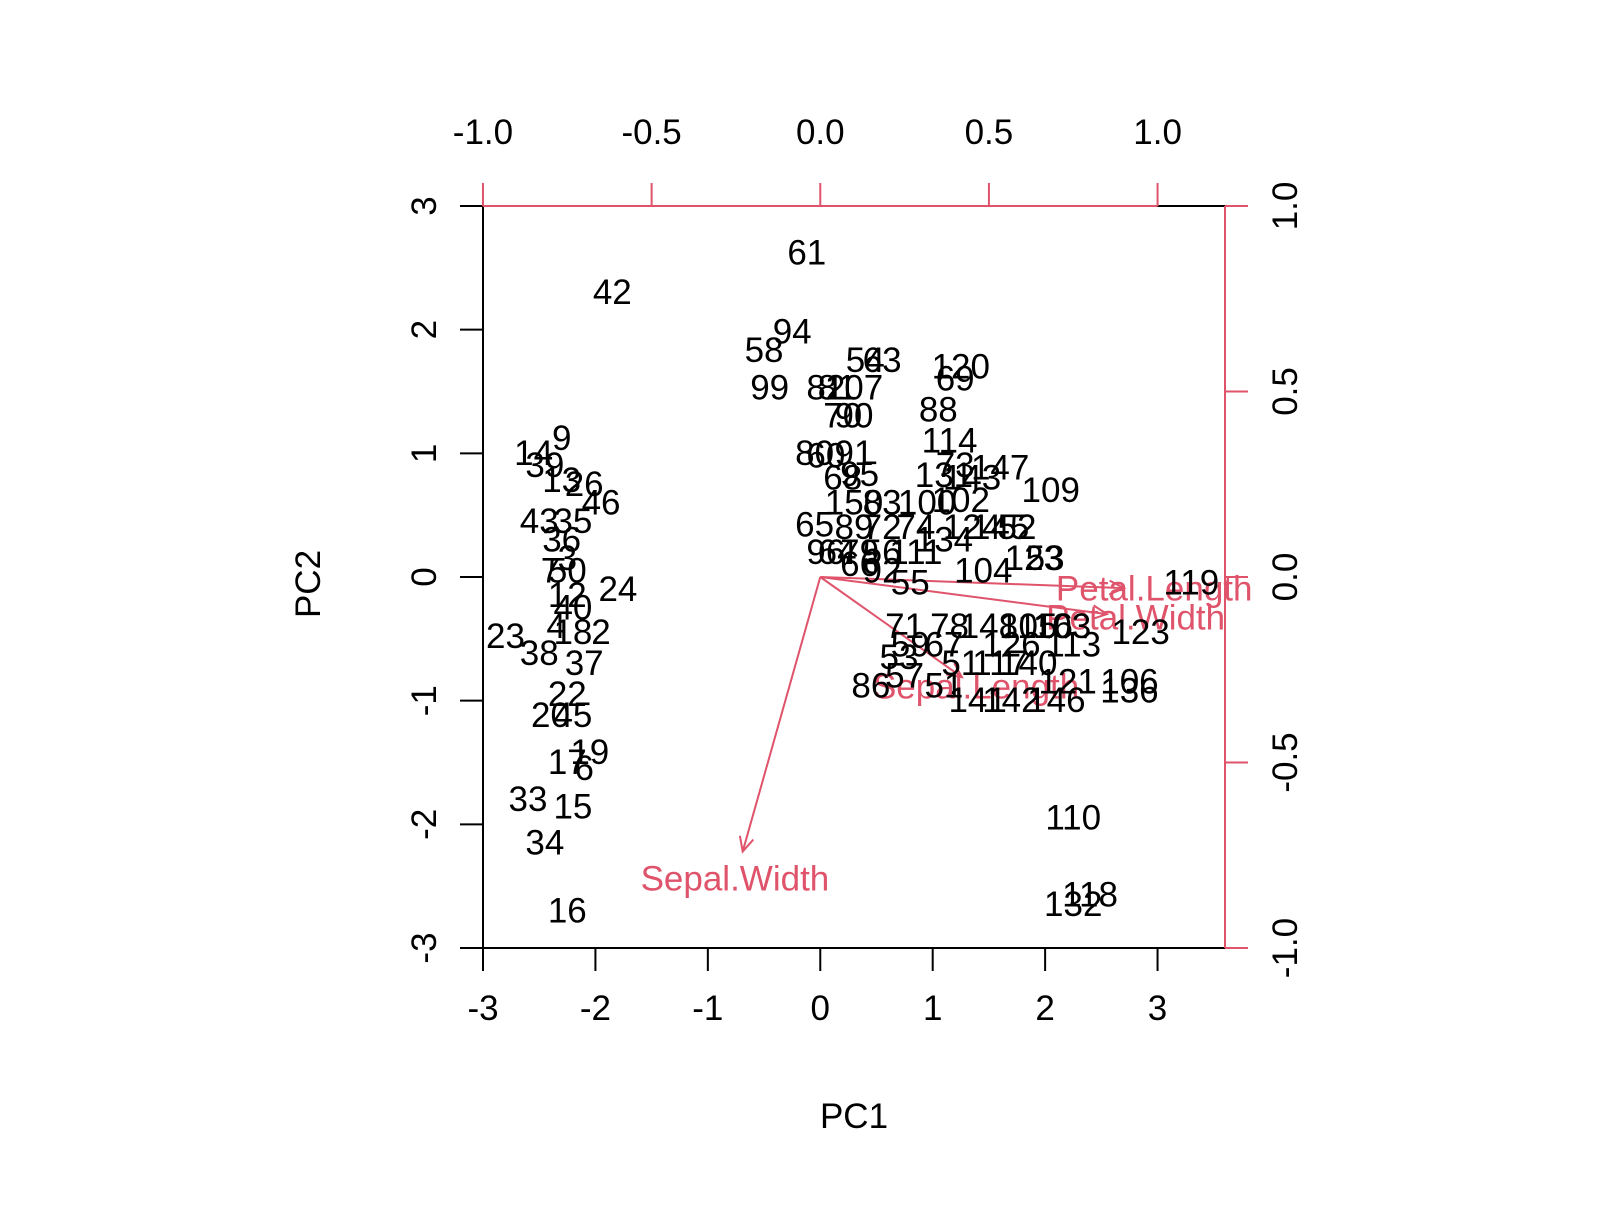  I want to click on observation-label: 37, so click(584, 663).